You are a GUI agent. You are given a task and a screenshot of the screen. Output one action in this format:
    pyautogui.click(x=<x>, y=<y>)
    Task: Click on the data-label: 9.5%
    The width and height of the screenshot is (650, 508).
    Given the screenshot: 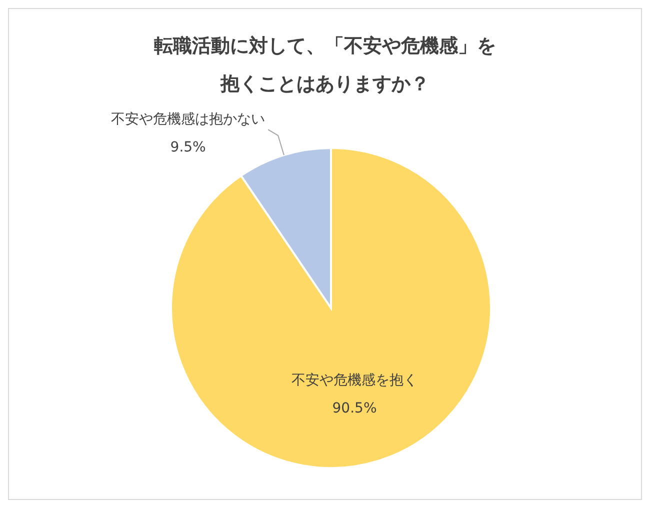 What is the action you would take?
    pyautogui.click(x=188, y=148)
    